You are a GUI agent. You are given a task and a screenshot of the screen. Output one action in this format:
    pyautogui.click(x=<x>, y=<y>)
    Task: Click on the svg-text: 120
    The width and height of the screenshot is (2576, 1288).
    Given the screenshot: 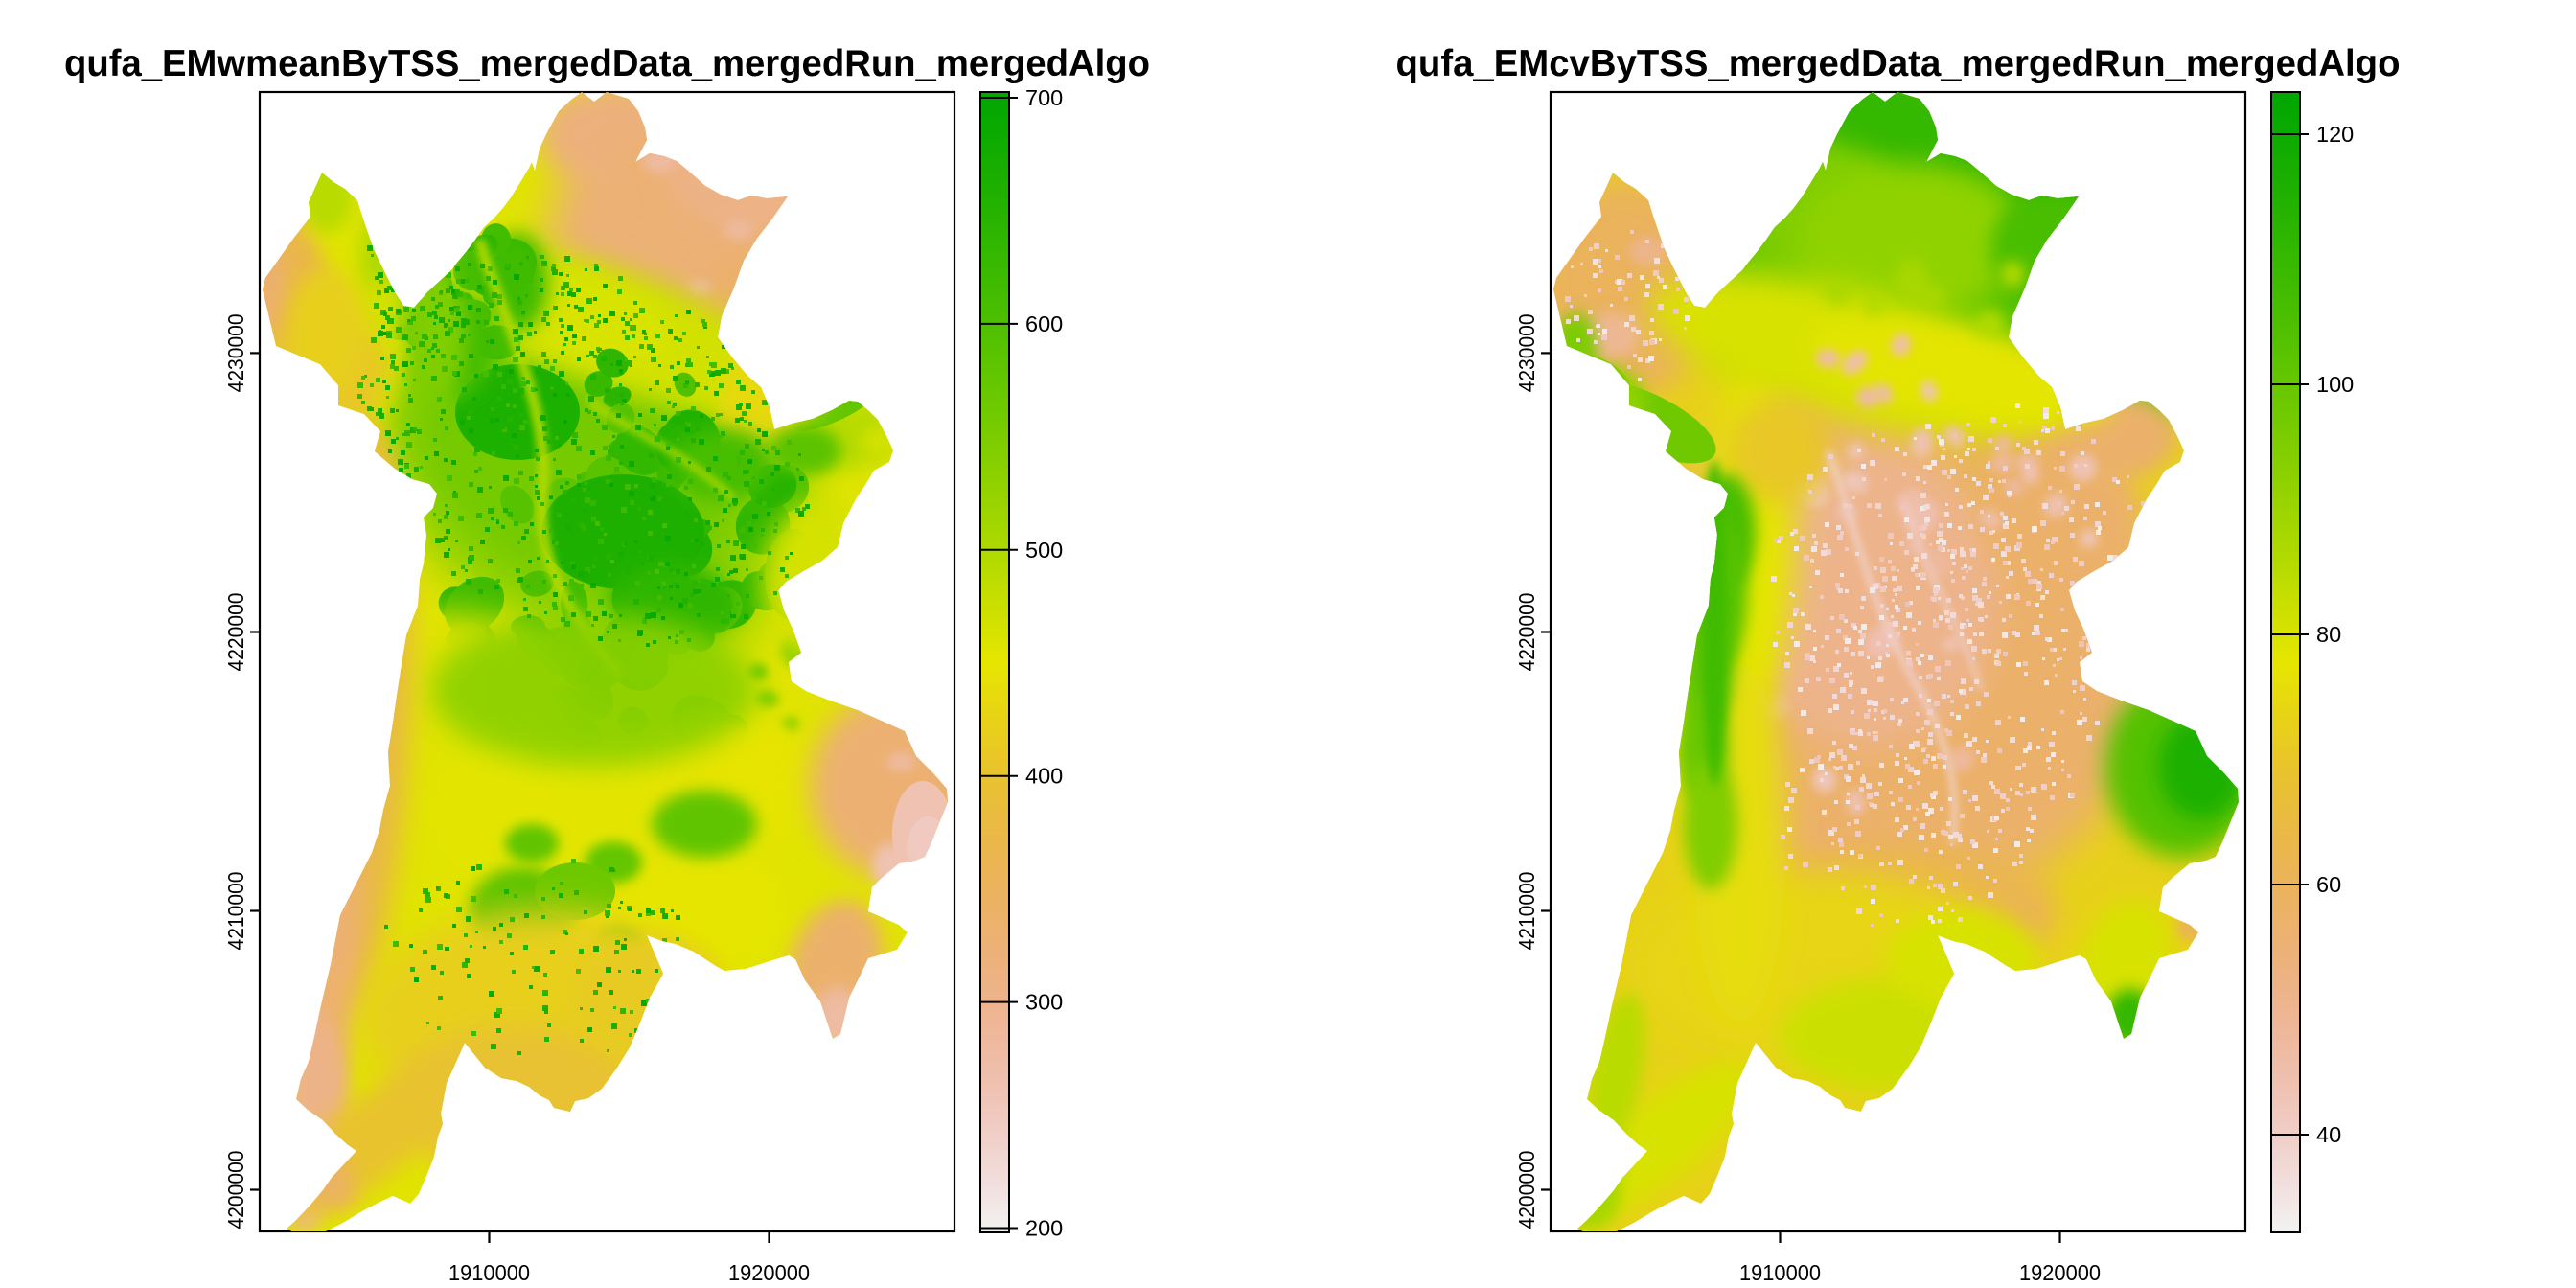 What is the action you would take?
    pyautogui.click(x=2335, y=134)
    